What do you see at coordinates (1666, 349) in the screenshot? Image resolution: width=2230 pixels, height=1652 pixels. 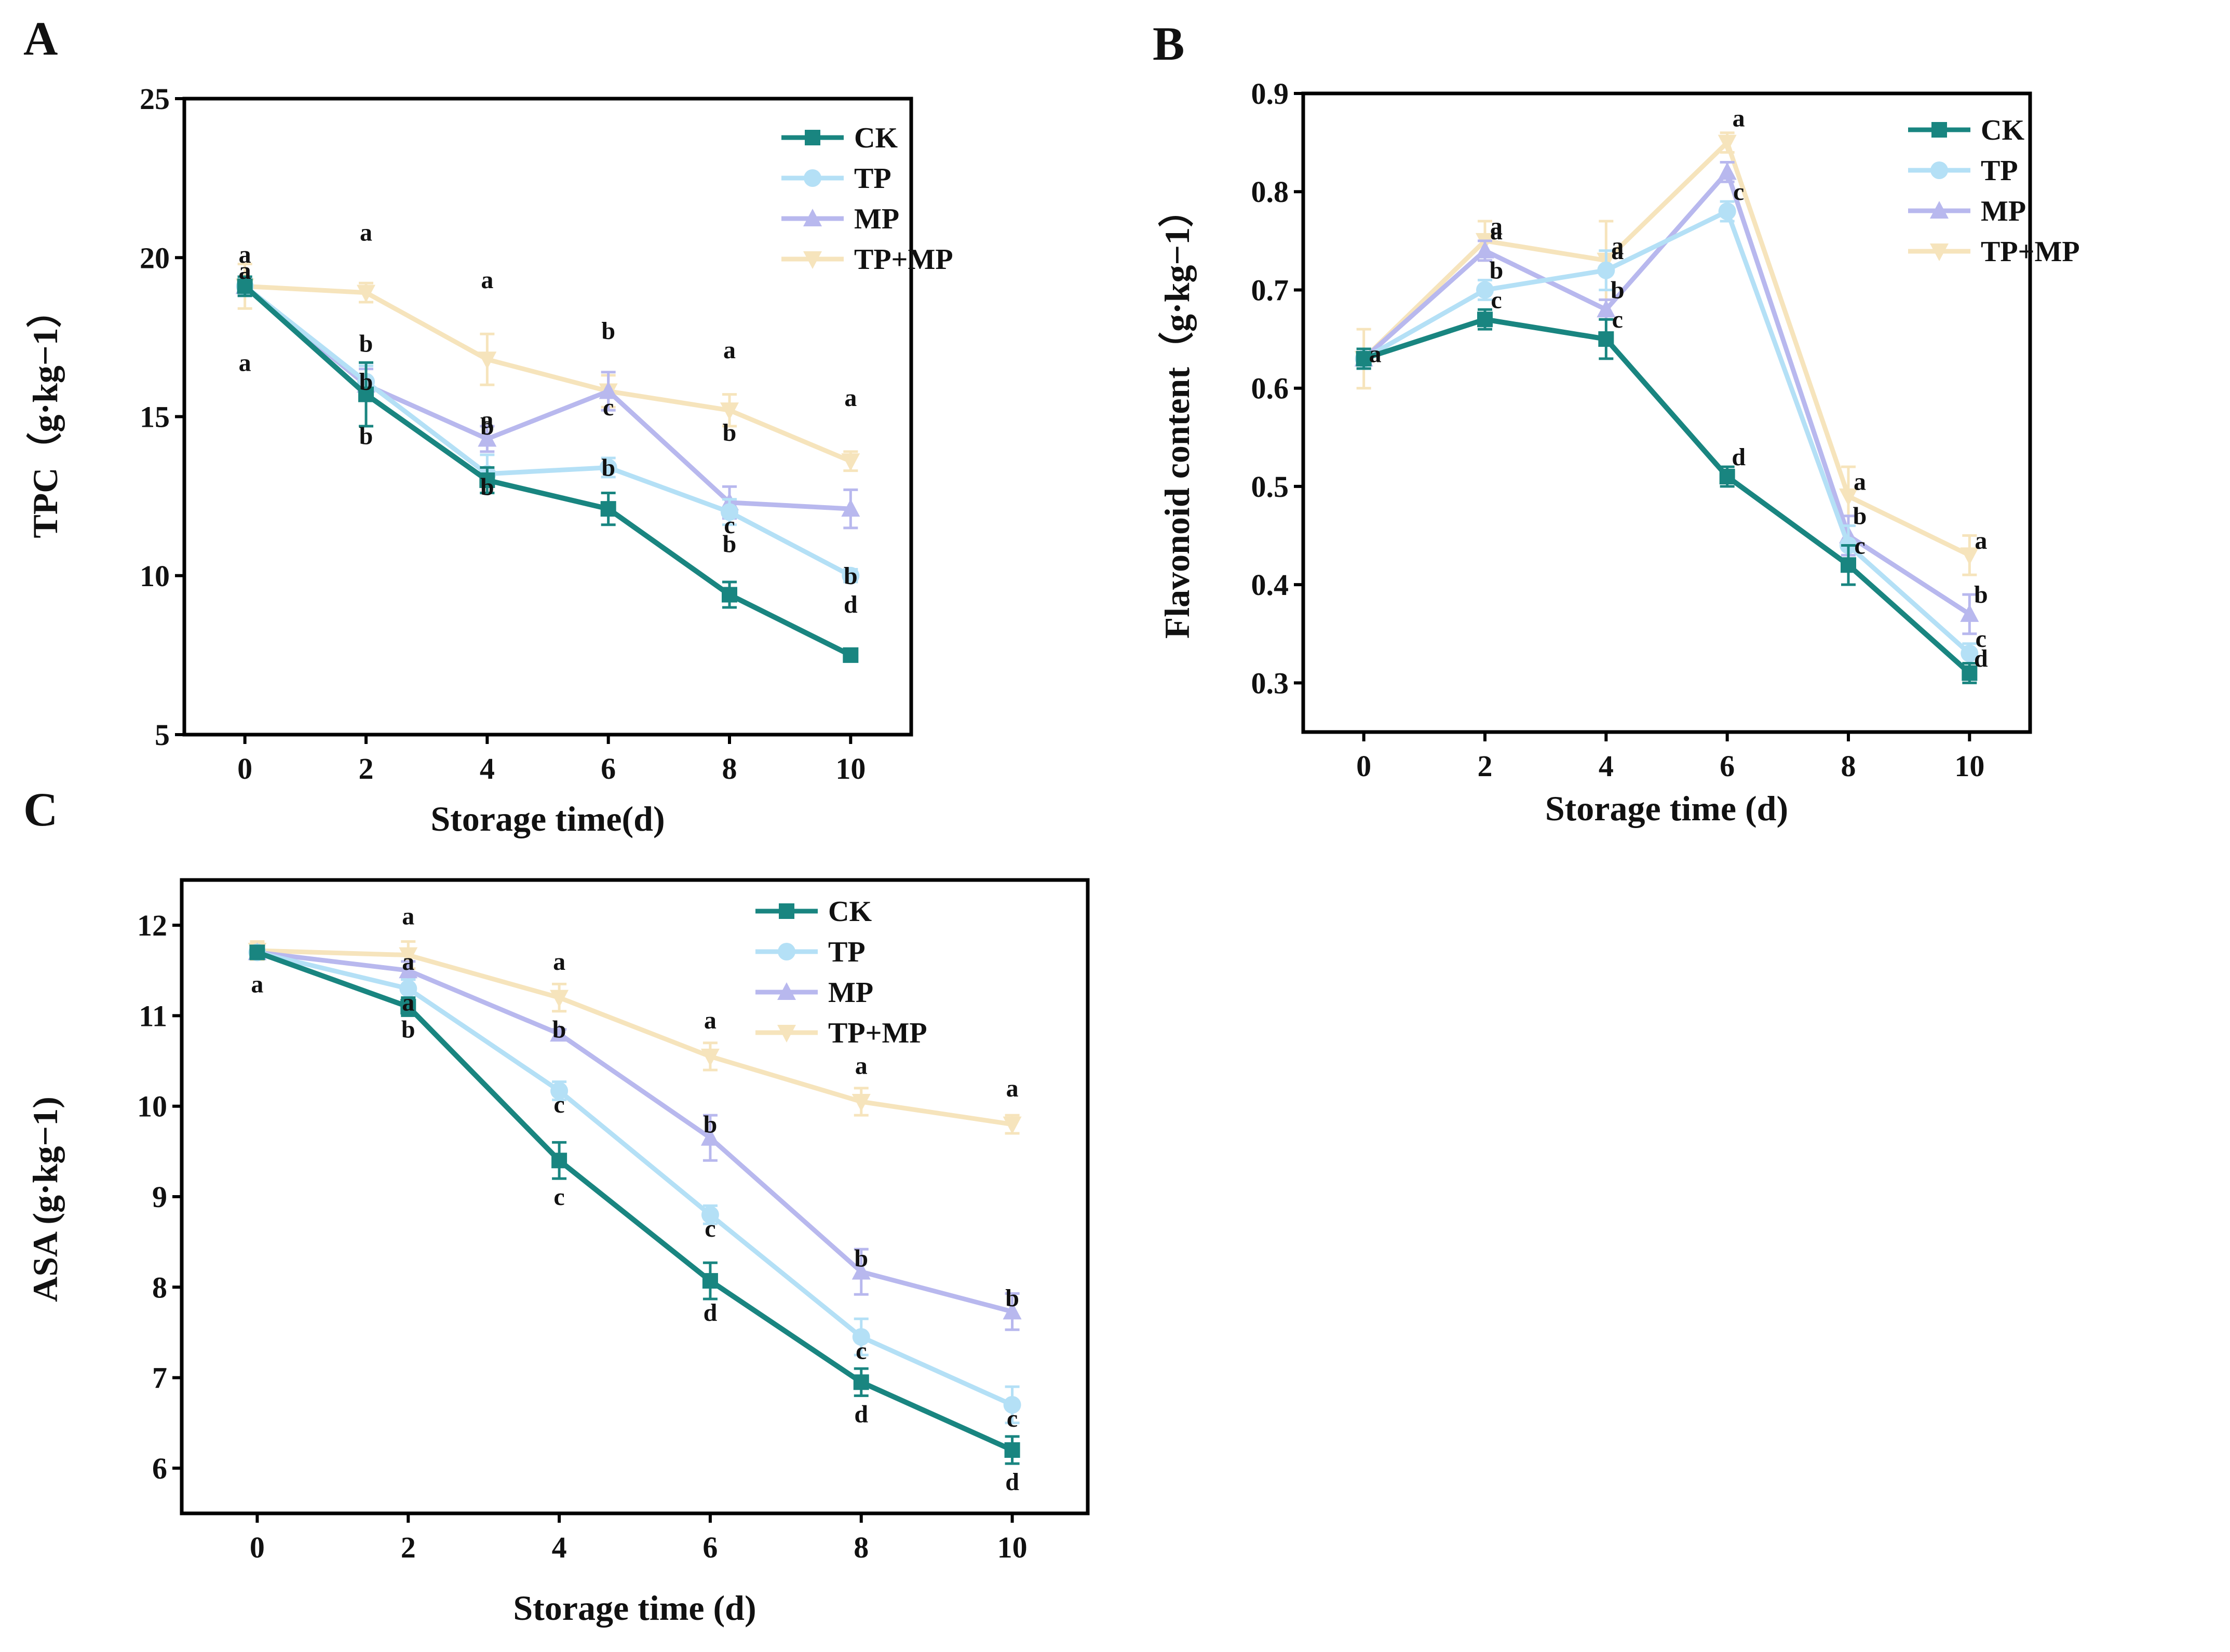 I see `panel-b-line-tp-mp` at bounding box center [1666, 349].